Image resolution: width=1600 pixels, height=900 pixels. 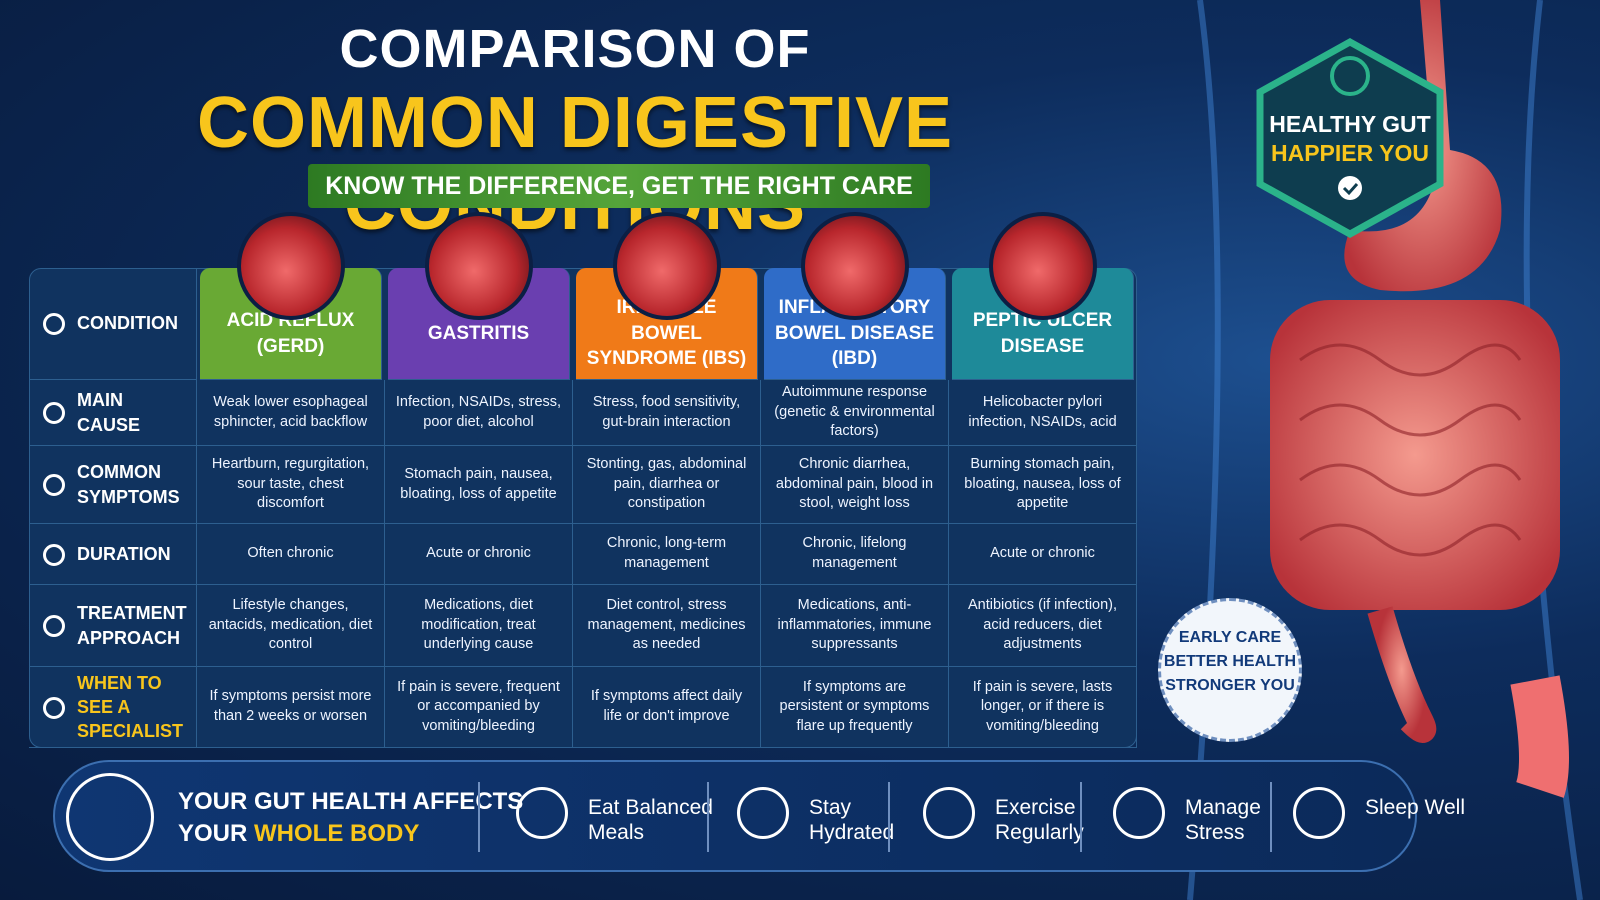 What do you see at coordinates (855, 554) in the screenshot?
I see `table-cell: Chronic, lifelong management` at bounding box center [855, 554].